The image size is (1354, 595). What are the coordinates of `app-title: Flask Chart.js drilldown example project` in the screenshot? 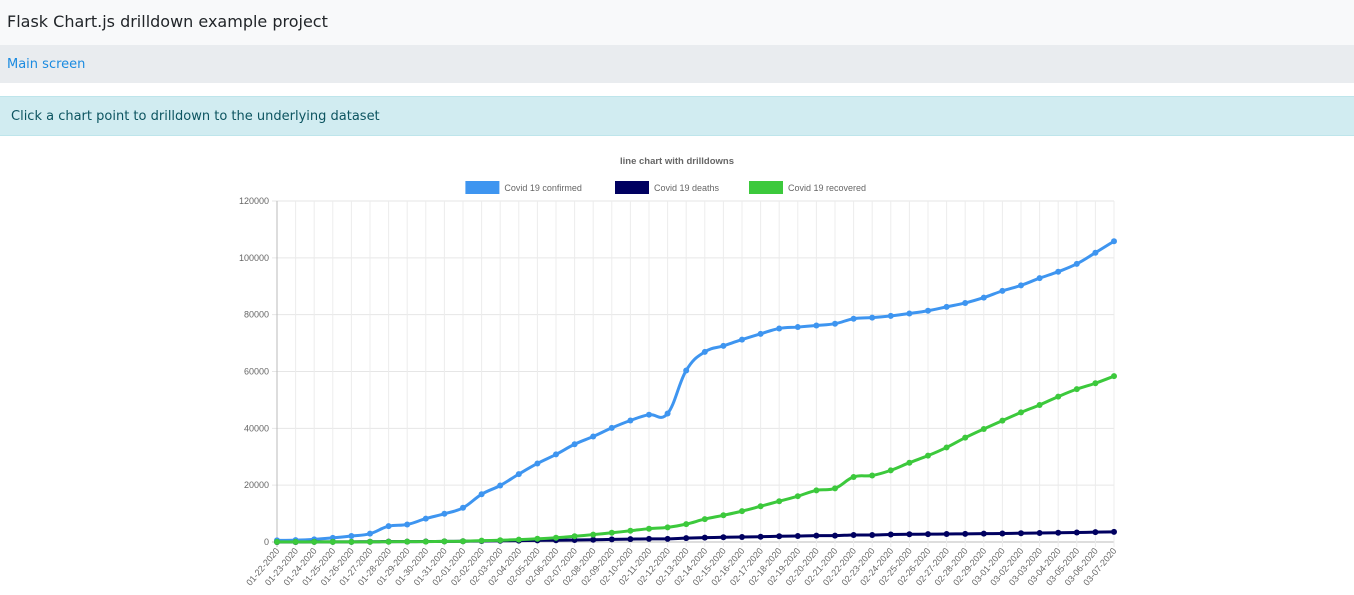 It's located at (167, 21).